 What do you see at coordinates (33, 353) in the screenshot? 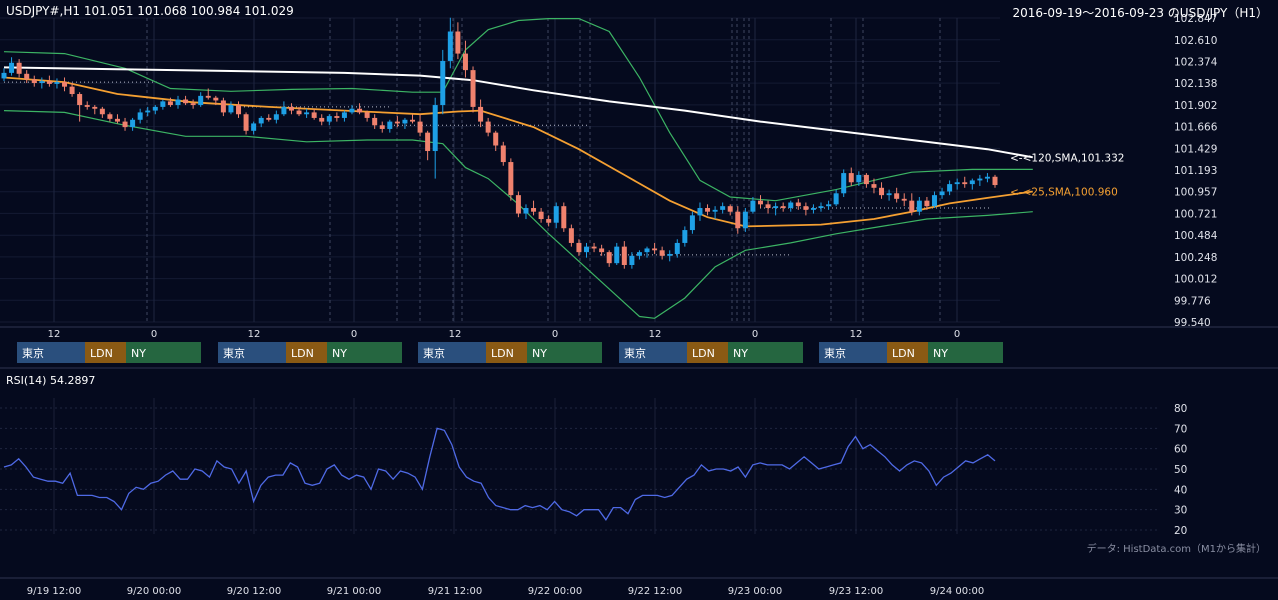
I see `session-tokyo-label: 東京` at bounding box center [33, 353].